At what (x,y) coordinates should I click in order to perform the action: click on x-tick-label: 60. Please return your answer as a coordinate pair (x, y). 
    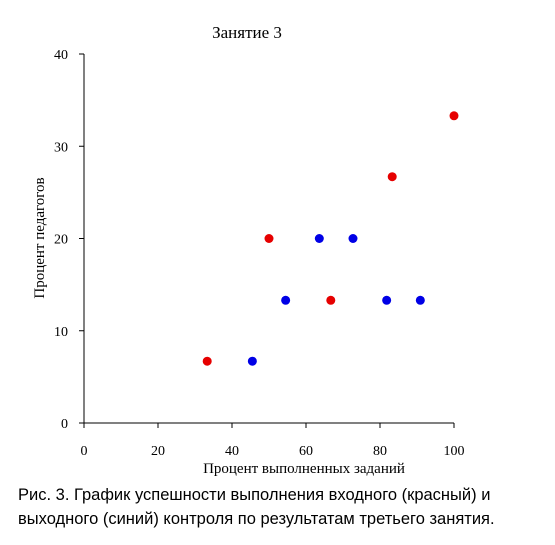
    Looking at the image, I should click on (306, 451).